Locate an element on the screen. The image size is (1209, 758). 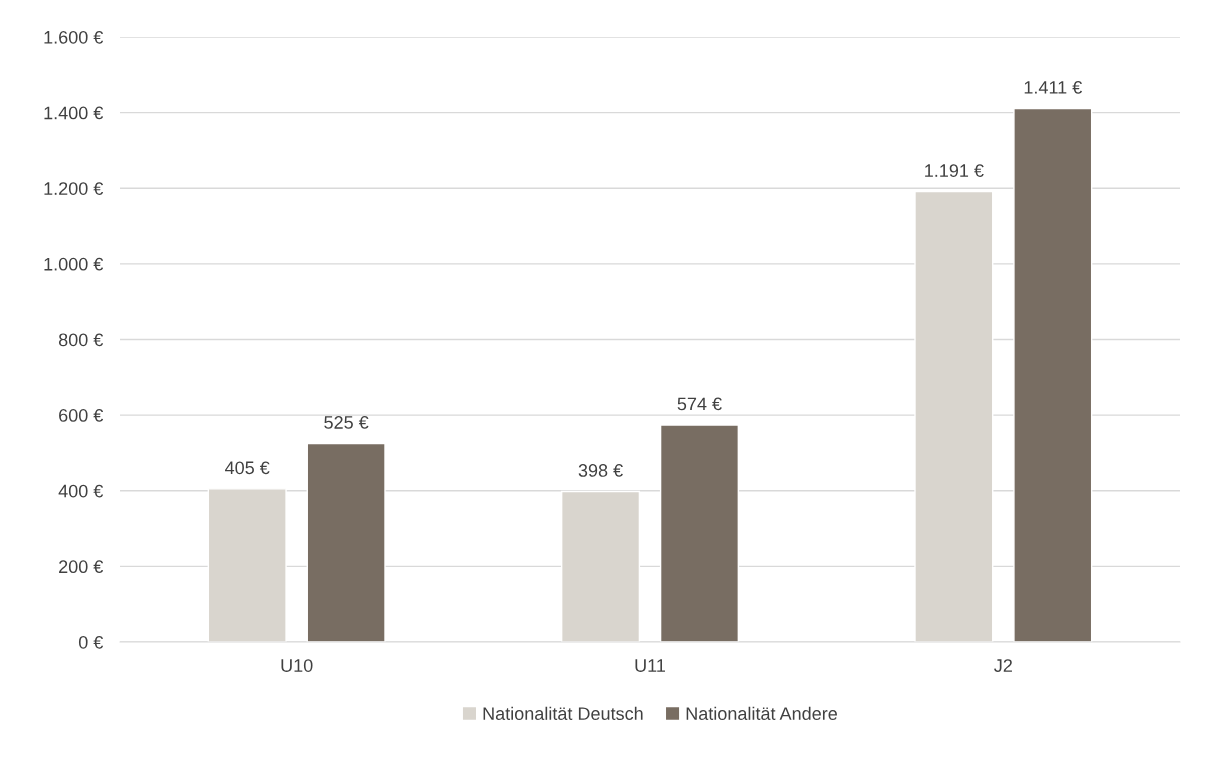
y-tick-label: 1.000 € is located at coordinates (74, 264).